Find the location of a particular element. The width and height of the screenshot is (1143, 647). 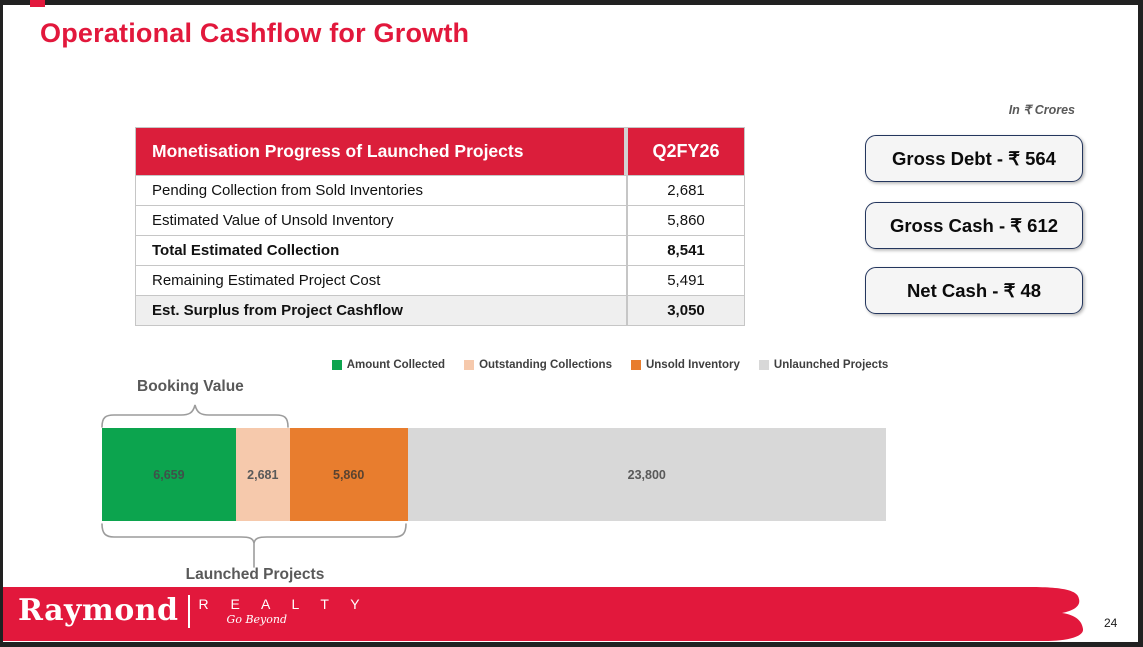

logo-divider is located at coordinates (188, 611).